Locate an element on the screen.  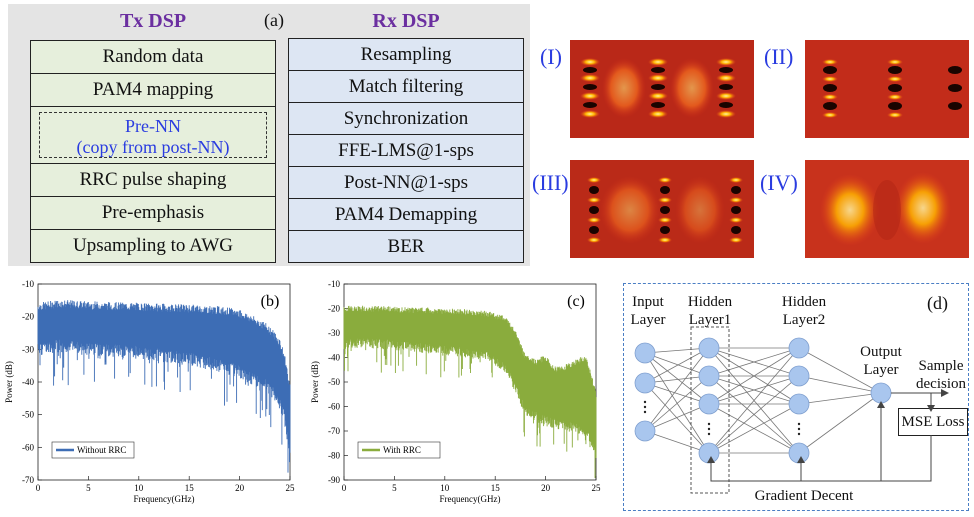
feedback-arrowhead-out is located at coordinates (881, 404).